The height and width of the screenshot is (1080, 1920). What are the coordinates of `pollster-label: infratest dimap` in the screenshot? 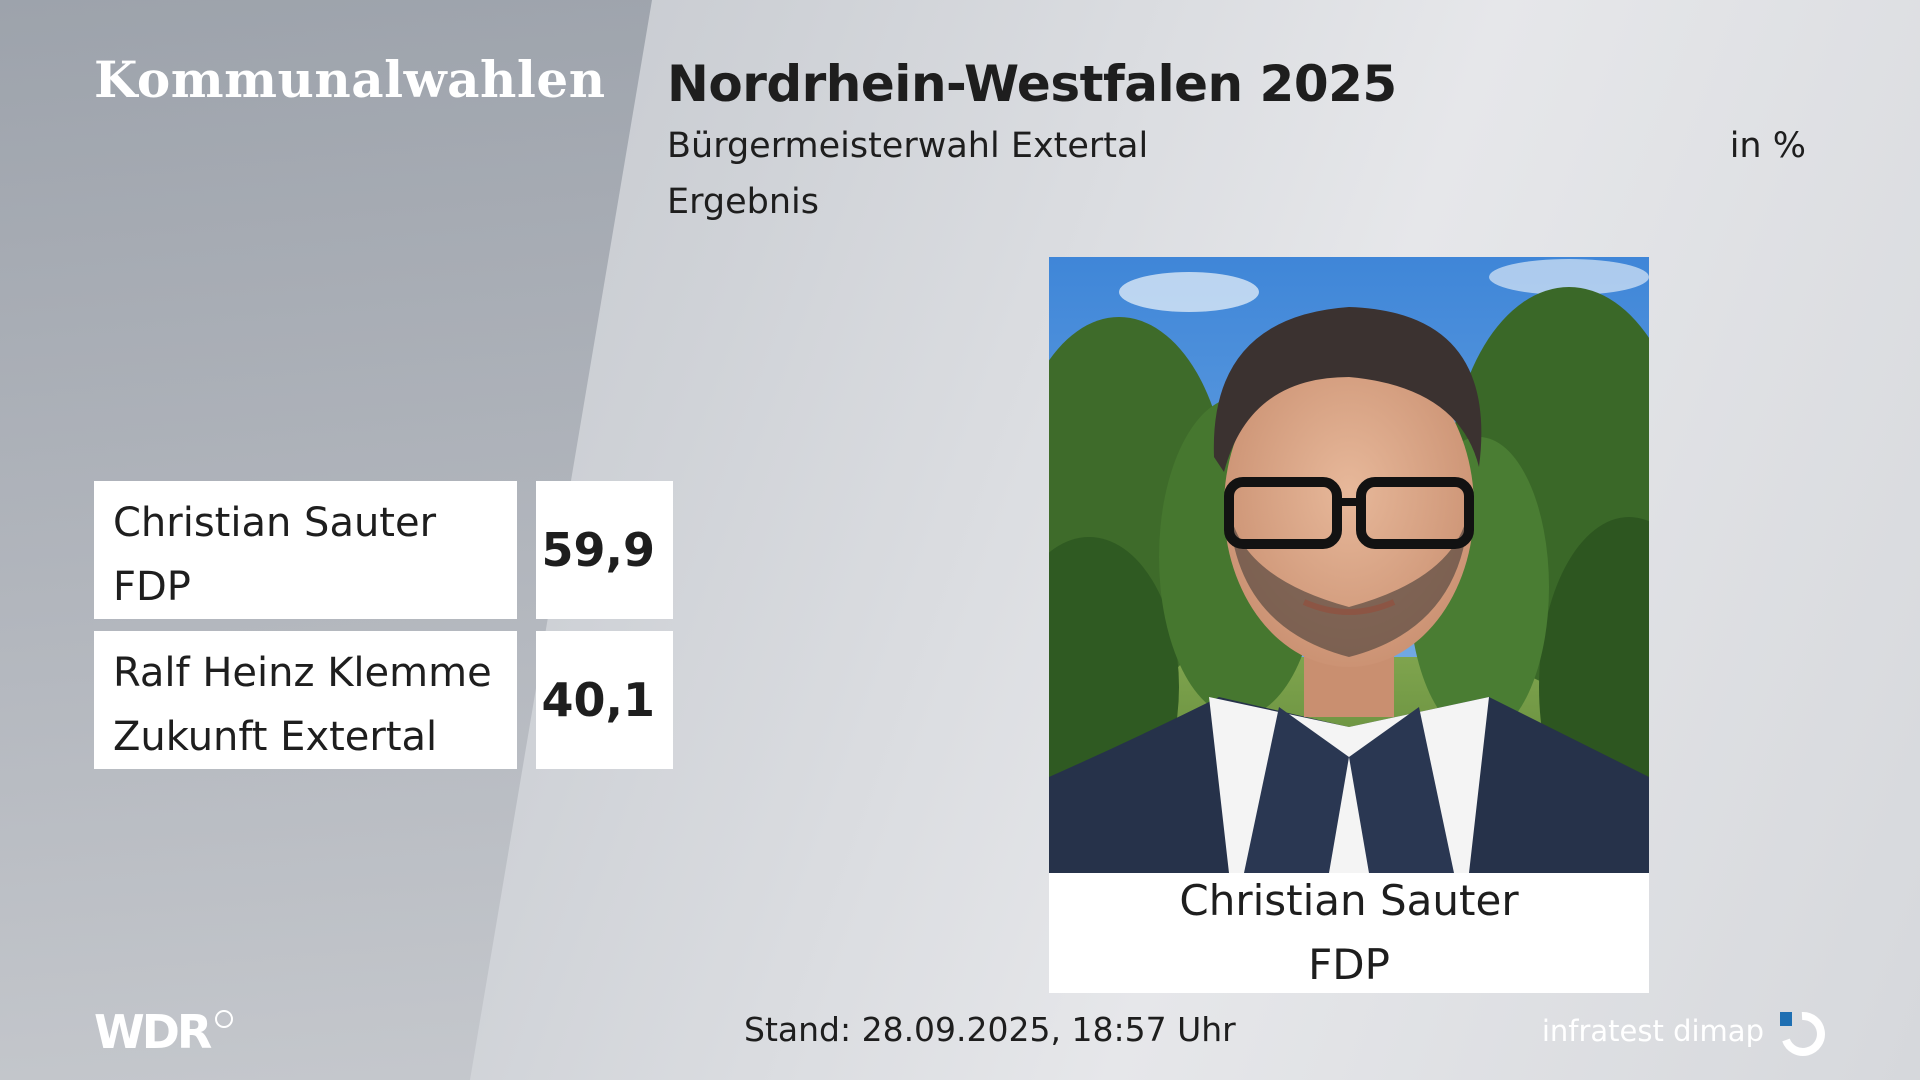 It's located at (1652, 1031).